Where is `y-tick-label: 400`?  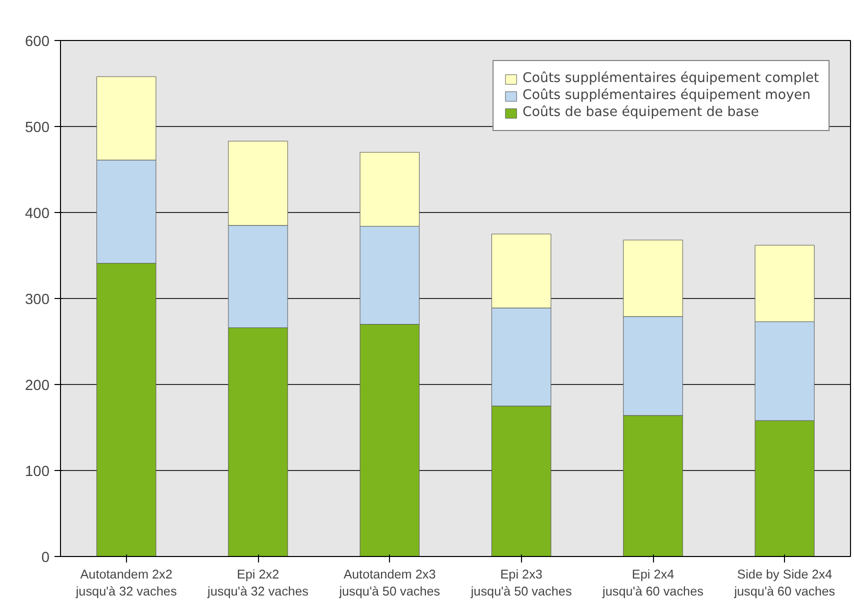 y-tick-label: 400 is located at coordinates (37, 214).